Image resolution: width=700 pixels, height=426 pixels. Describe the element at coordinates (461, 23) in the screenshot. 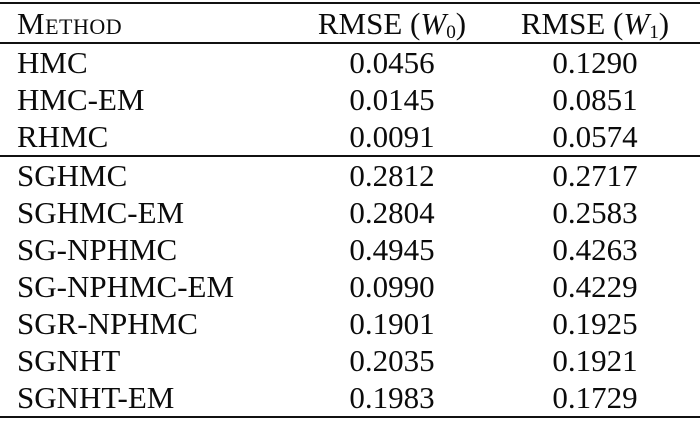

I see `rmse-w0-suffix: )` at that location.